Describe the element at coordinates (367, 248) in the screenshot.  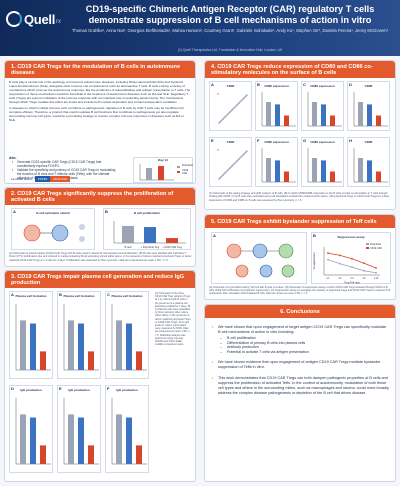
I see `s5-legend-swatch` at that location.